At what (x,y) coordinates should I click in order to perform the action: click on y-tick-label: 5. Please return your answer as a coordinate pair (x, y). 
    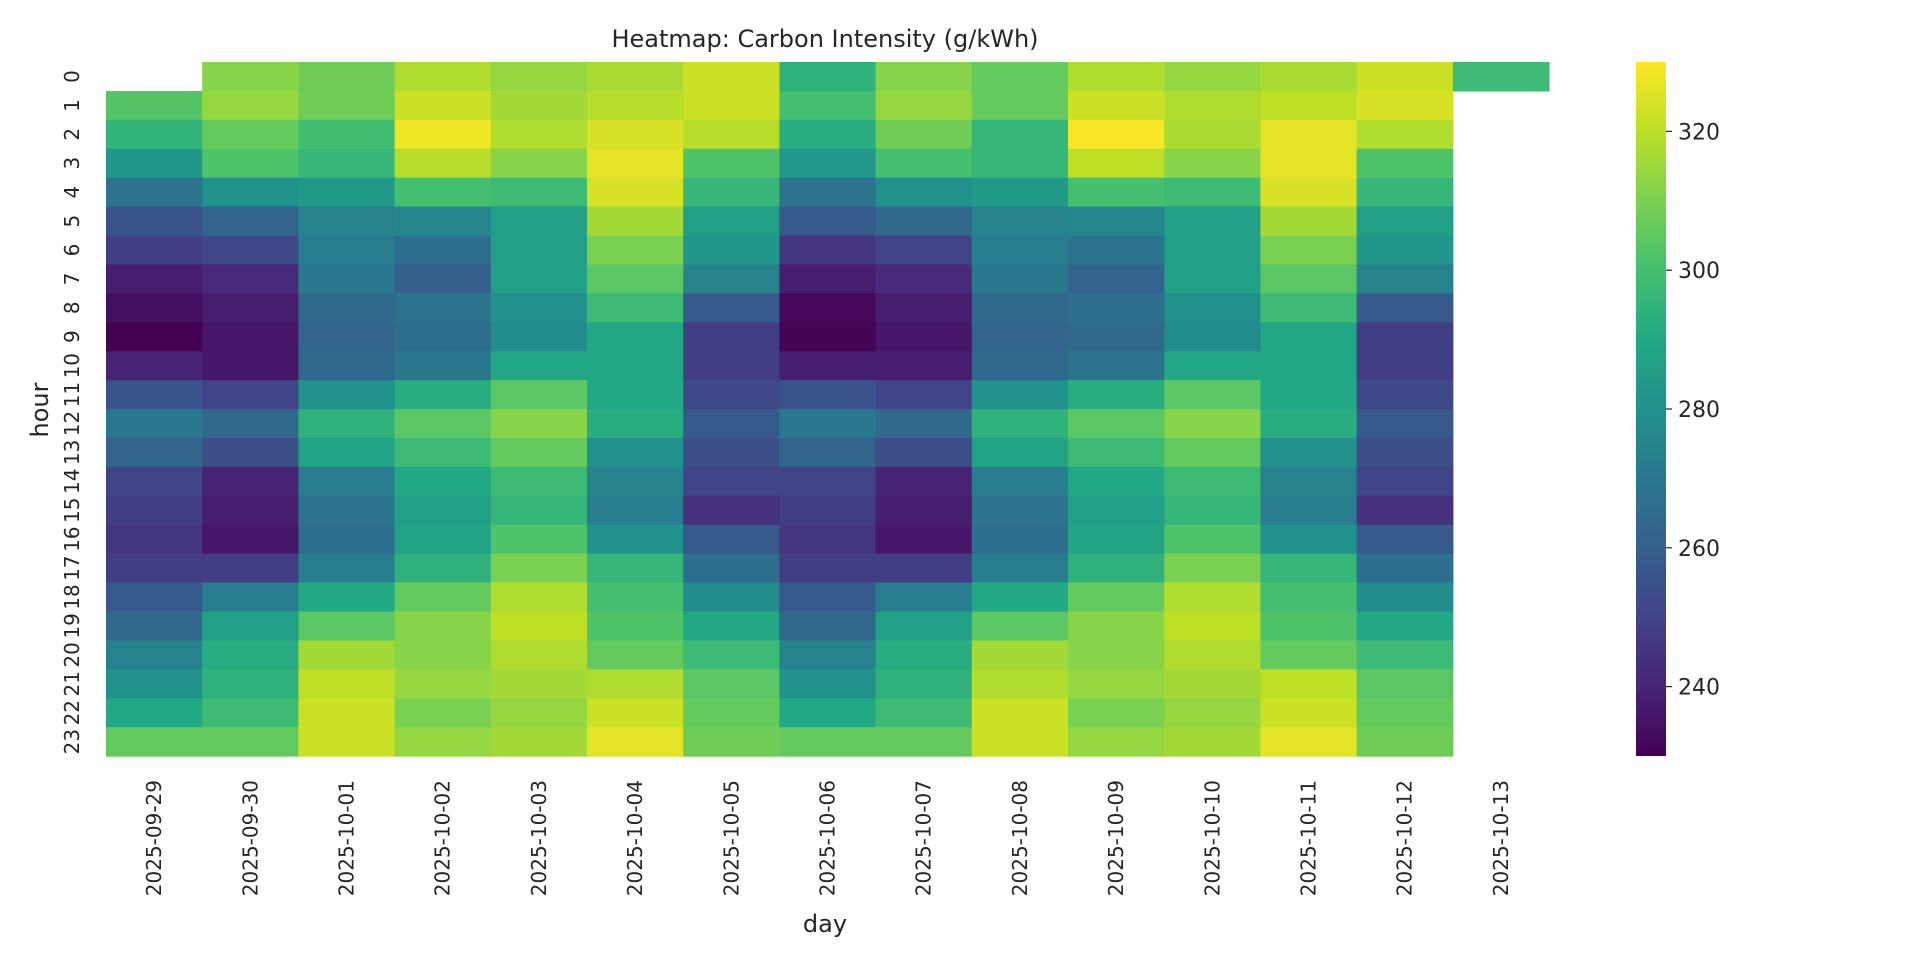
    Looking at the image, I should click on (72, 221).